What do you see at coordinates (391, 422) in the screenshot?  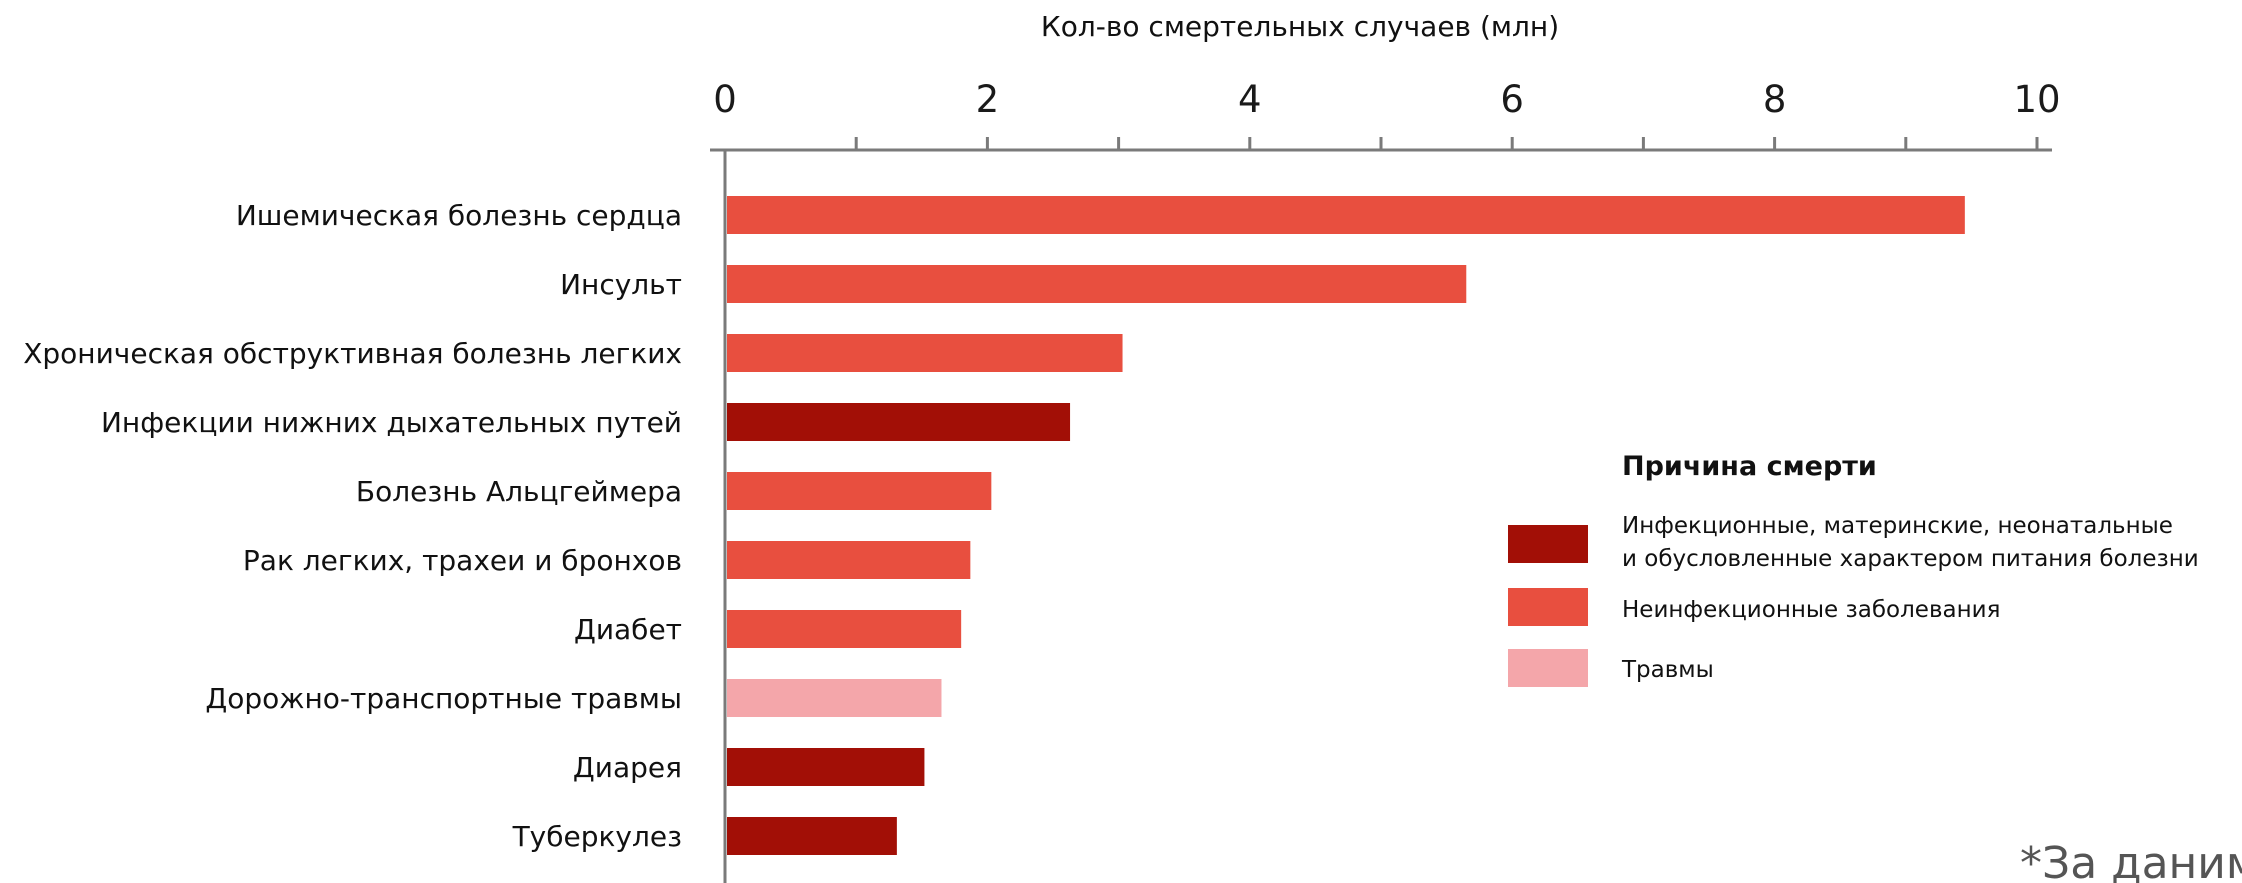 I see `category-label: Инфекции нижних дыхательных путей` at bounding box center [391, 422].